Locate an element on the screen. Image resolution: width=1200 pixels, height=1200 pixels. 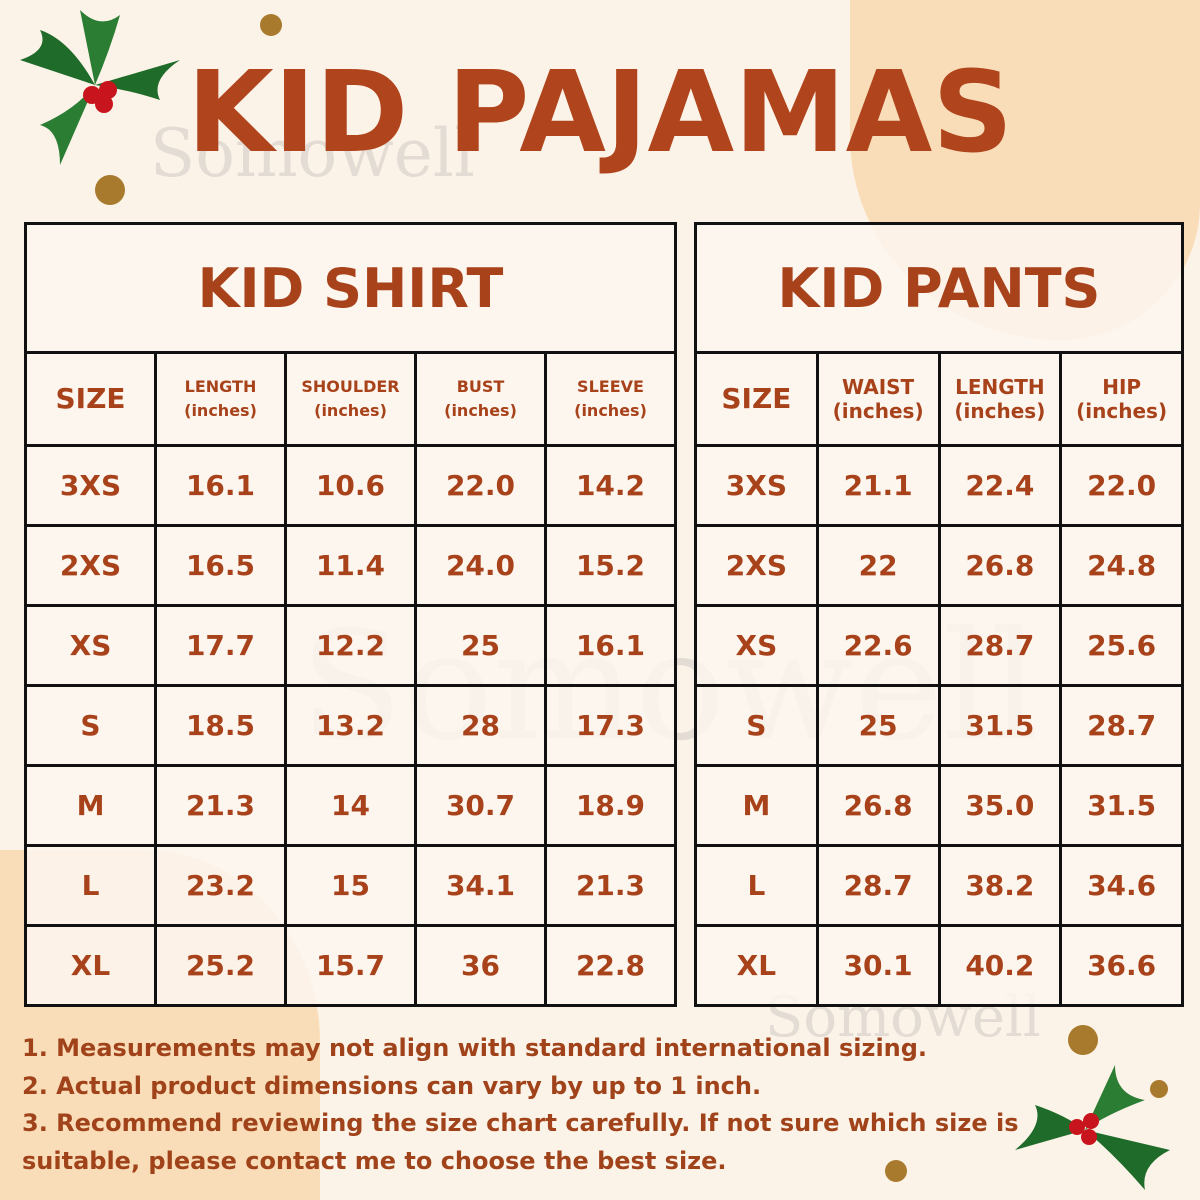
value-cell: 24.0 is located at coordinates (480, 565).